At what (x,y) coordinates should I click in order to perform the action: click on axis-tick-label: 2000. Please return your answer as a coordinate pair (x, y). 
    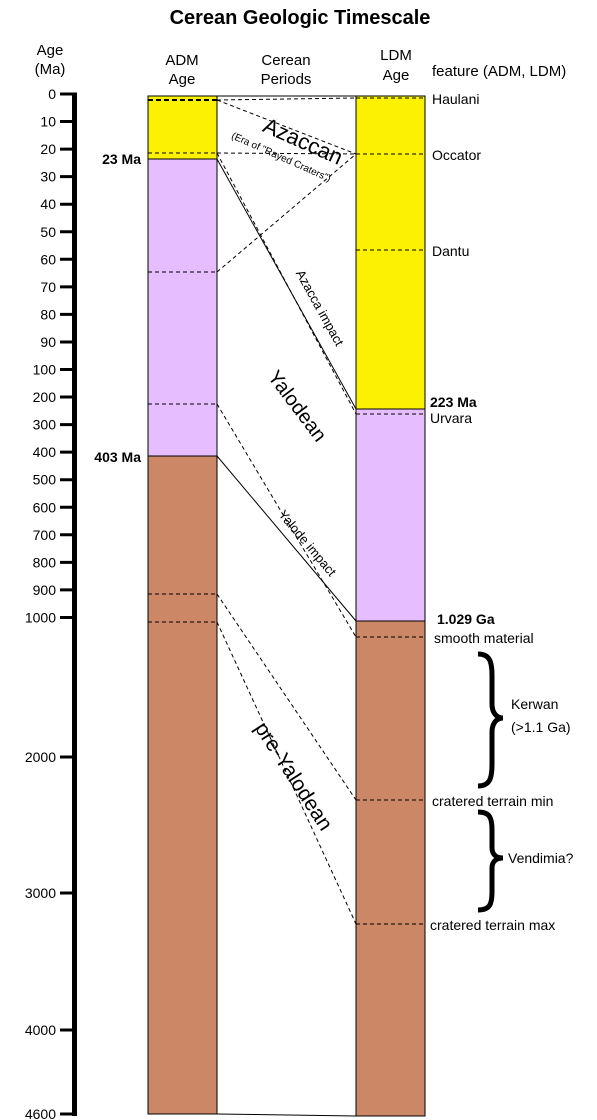
    Looking at the image, I should click on (40, 757).